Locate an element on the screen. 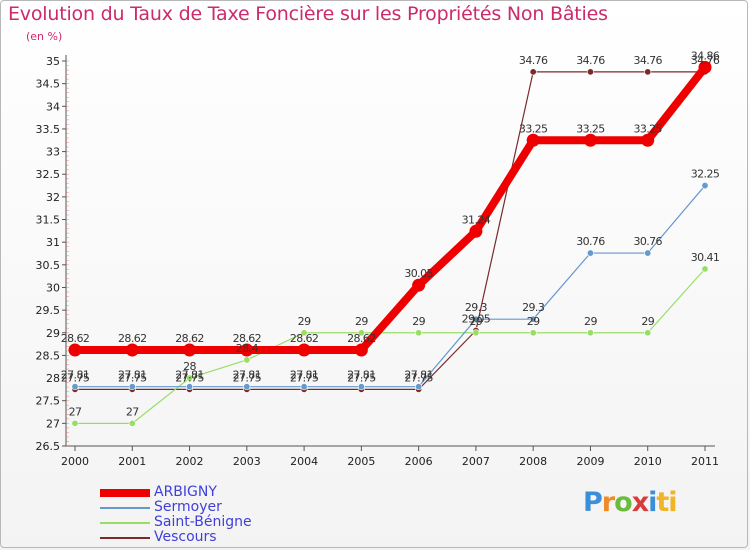  x-tick-label: 2011 is located at coordinates (705, 461).